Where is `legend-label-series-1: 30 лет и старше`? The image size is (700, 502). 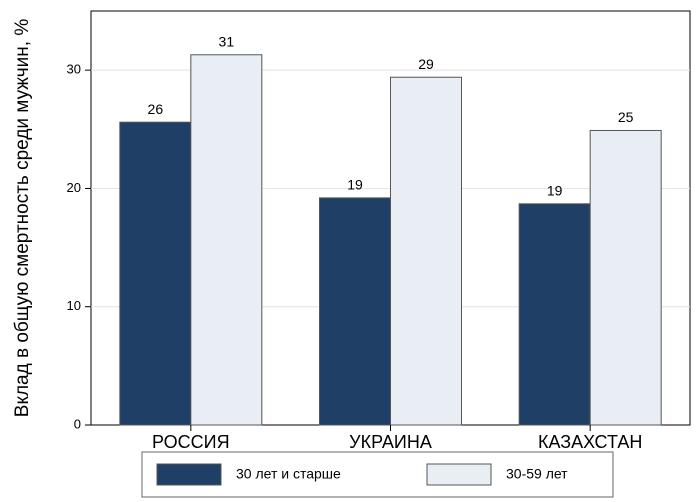 legend-label-series-1: 30 лет и старше is located at coordinates (288, 474).